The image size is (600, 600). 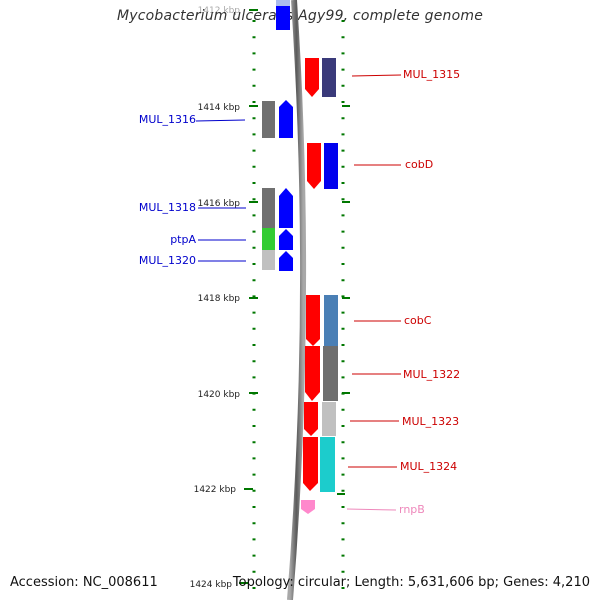 I want to click on svg-text: MUL_1316, so click(x=167, y=119).